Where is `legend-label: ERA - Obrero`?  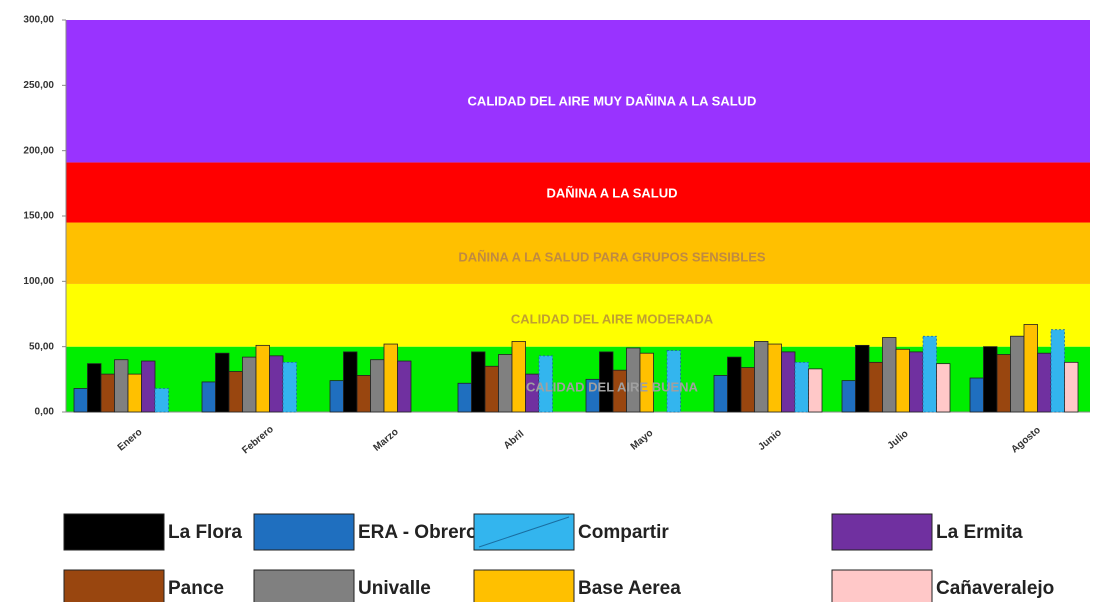
legend-label: ERA - Obrero is located at coordinates (418, 532).